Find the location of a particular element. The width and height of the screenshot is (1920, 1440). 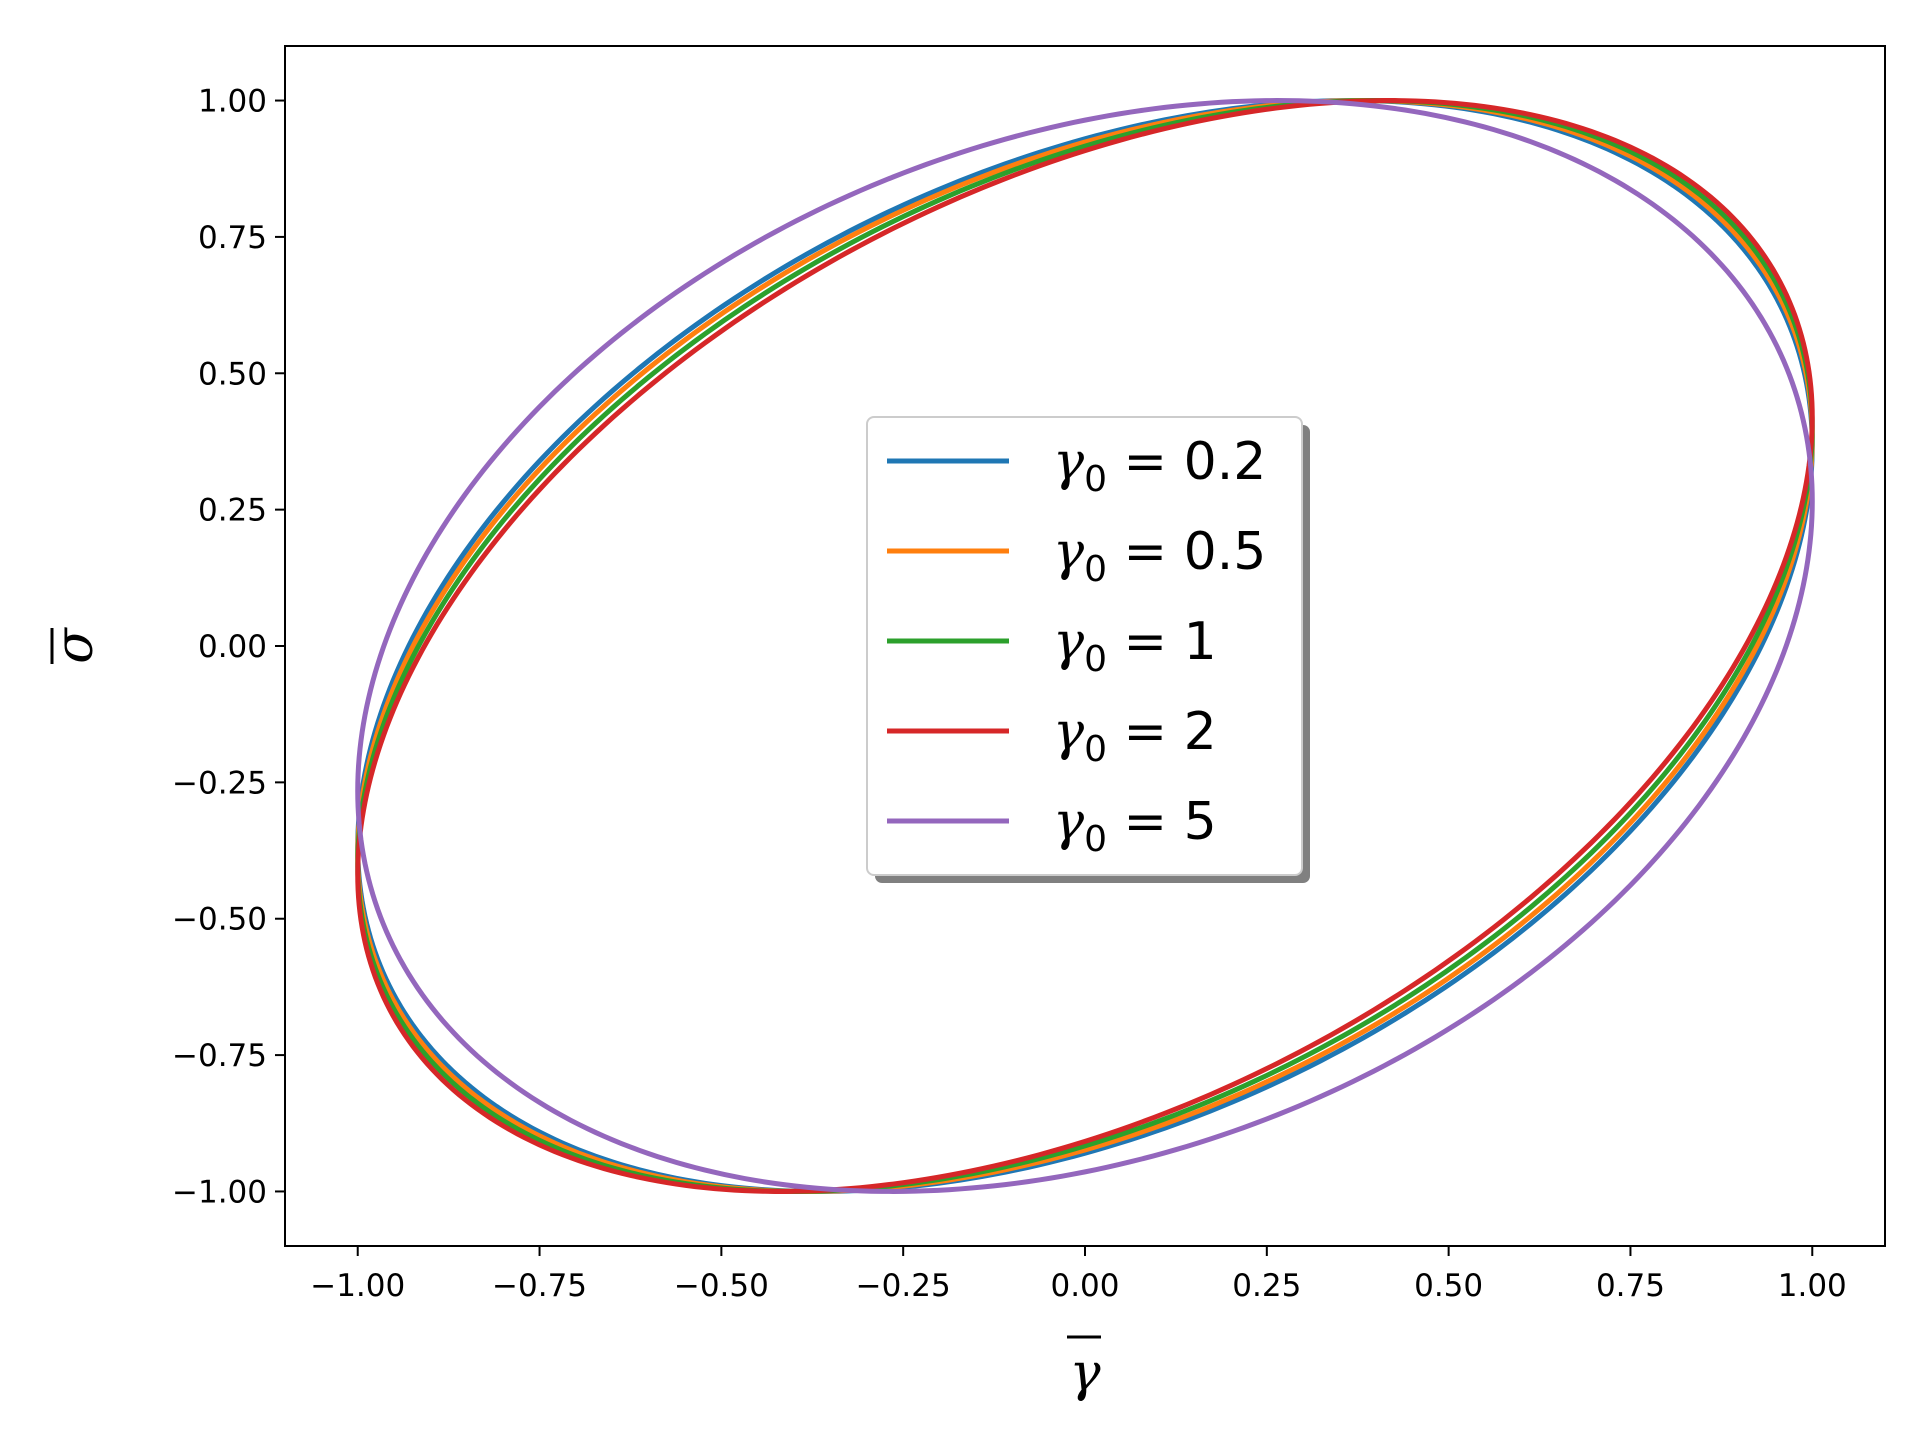

x-axis-label-text: γ is located at coordinates (1085, 1373).